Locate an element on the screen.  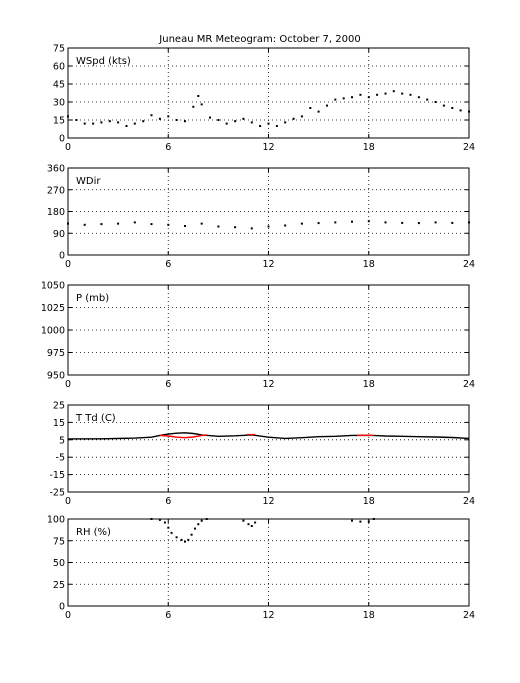
y-tick-label: 5 is located at coordinates (62, 440).